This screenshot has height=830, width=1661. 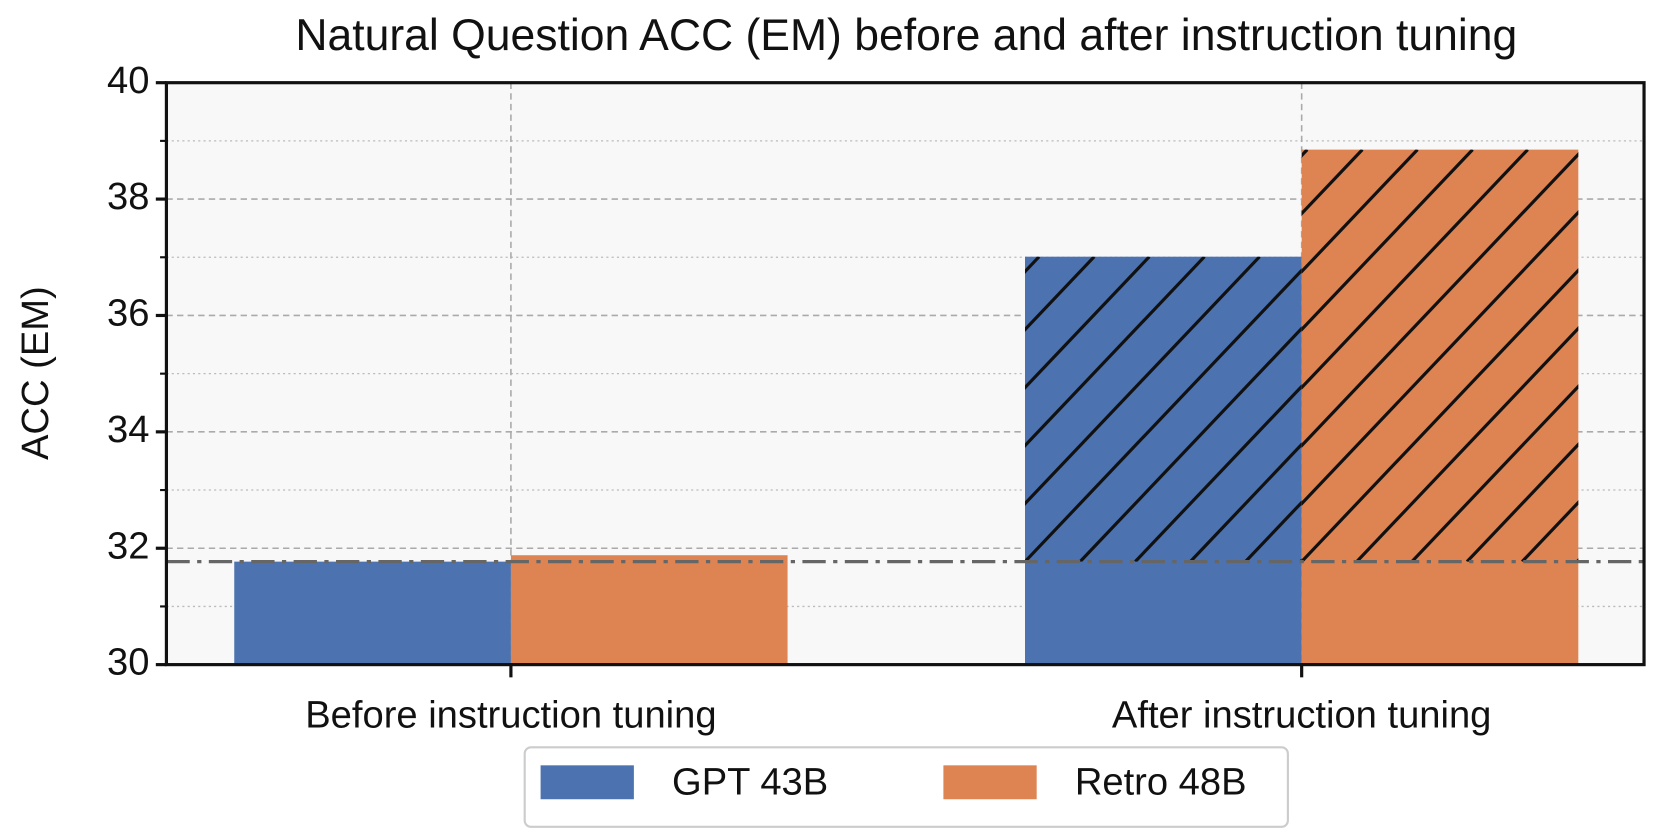 What do you see at coordinates (128, 545) in the screenshot?
I see `y-tick-label: 32` at bounding box center [128, 545].